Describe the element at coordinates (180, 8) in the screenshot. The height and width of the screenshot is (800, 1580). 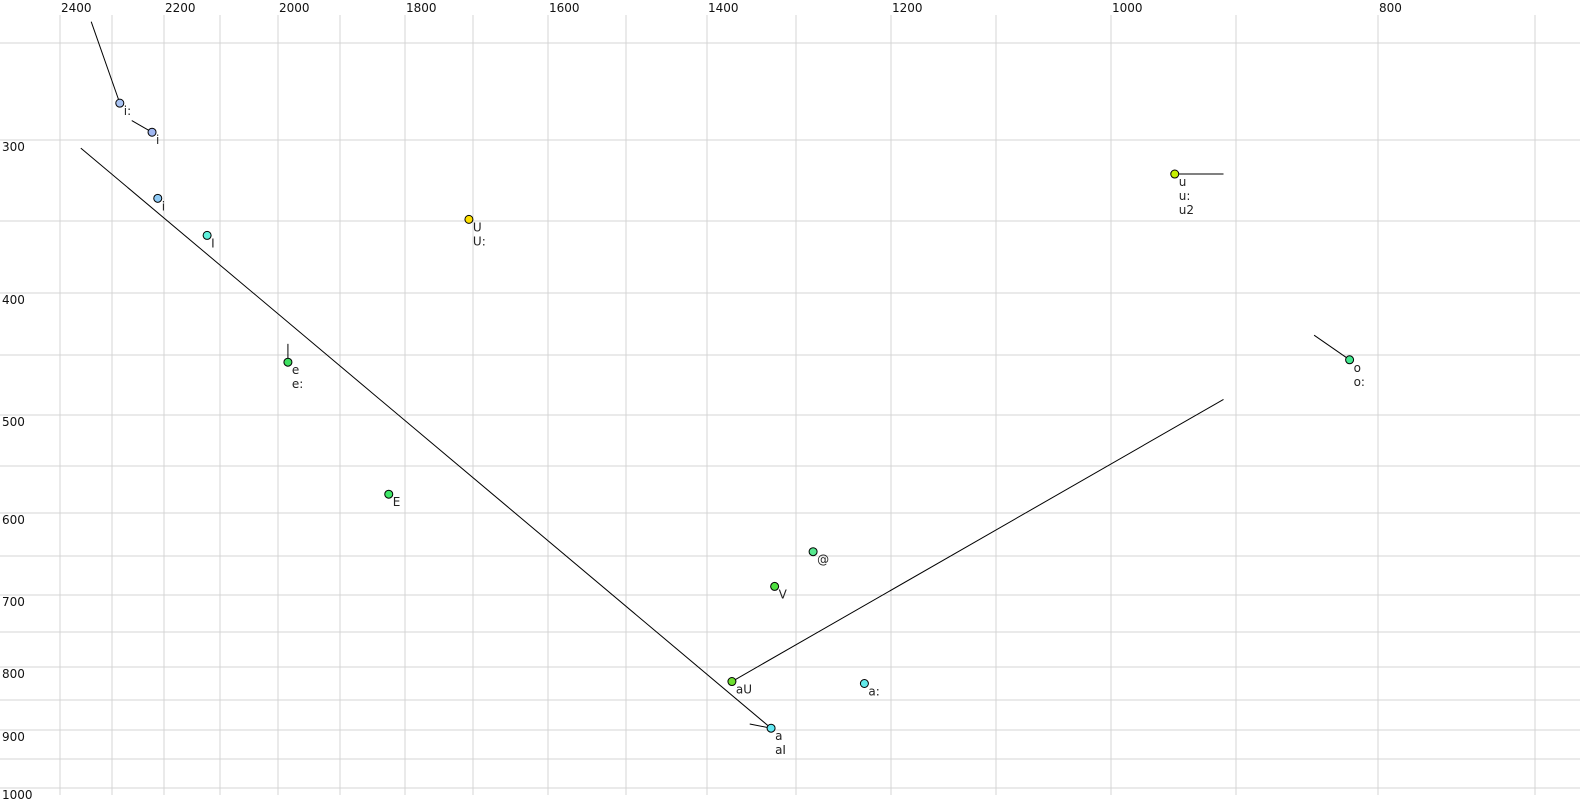
I see `x-tick-label: 2200` at that location.